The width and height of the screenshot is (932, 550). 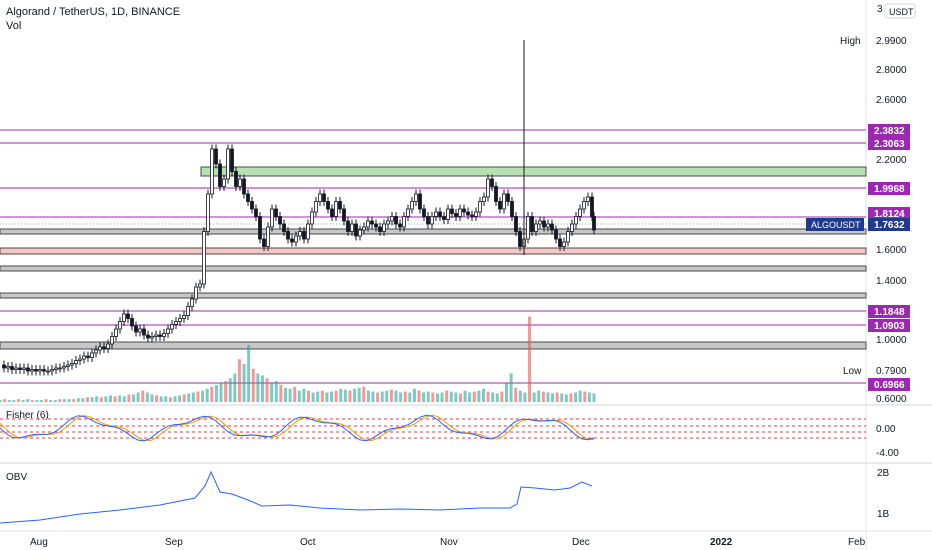 What do you see at coordinates (433, 251) in the screenshot?
I see `support-zone-red` at bounding box center [433, 251].